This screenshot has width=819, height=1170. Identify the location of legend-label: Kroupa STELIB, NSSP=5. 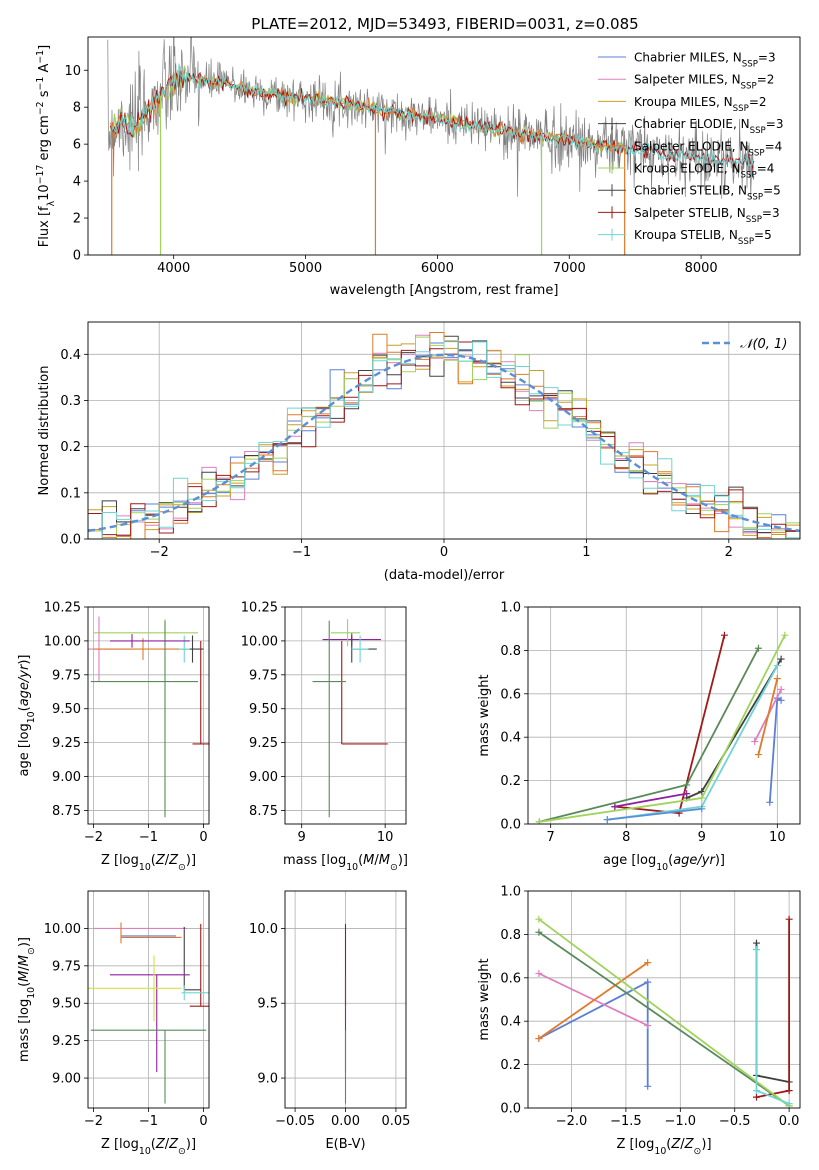
(703, 237).